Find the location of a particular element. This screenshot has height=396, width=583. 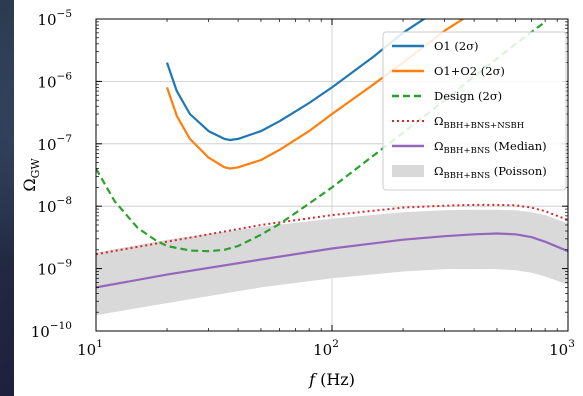

y-tick-exponent: −10 is located at coordinates (61, 326).